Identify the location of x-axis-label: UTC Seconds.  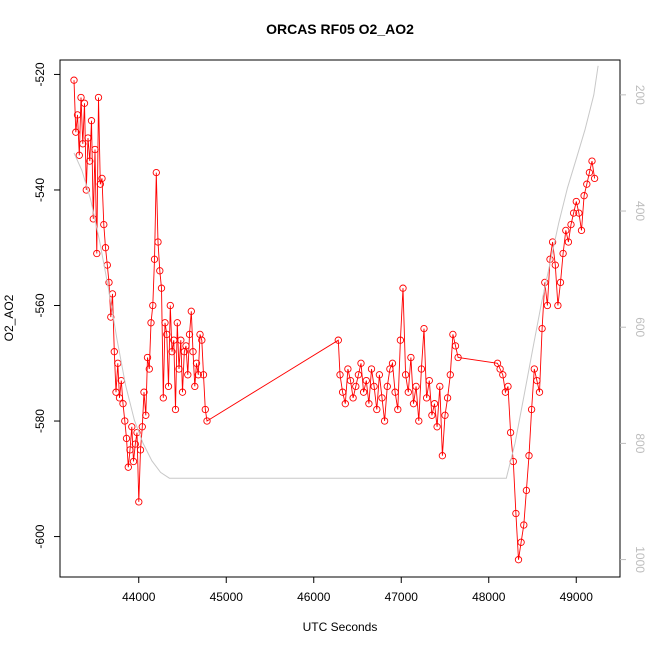
(340, 627).